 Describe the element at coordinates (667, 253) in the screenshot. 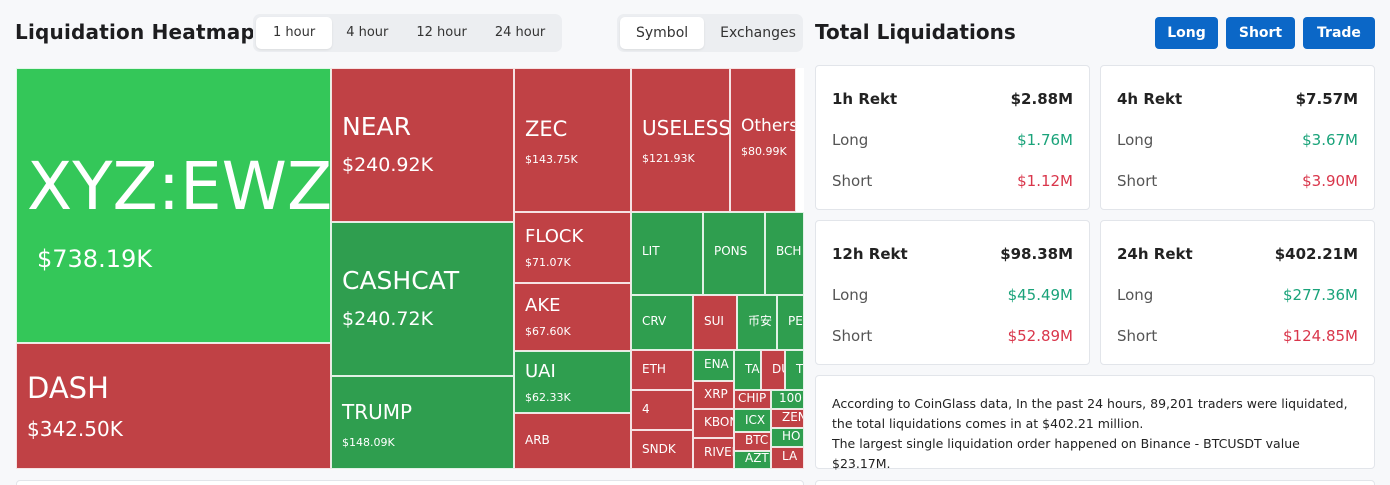

I see `treemap-cell-lit: LIT` at that location.